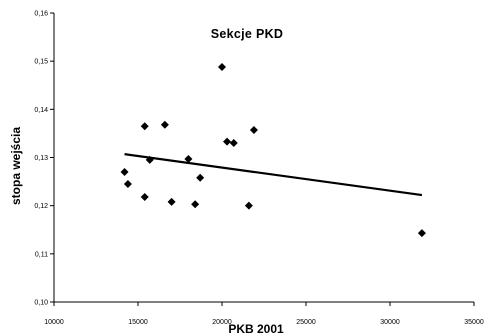 Image resolution: width=489 pixels, height=336 pixels. I want to click on x-tick-label: 25000, so click(306, 322).